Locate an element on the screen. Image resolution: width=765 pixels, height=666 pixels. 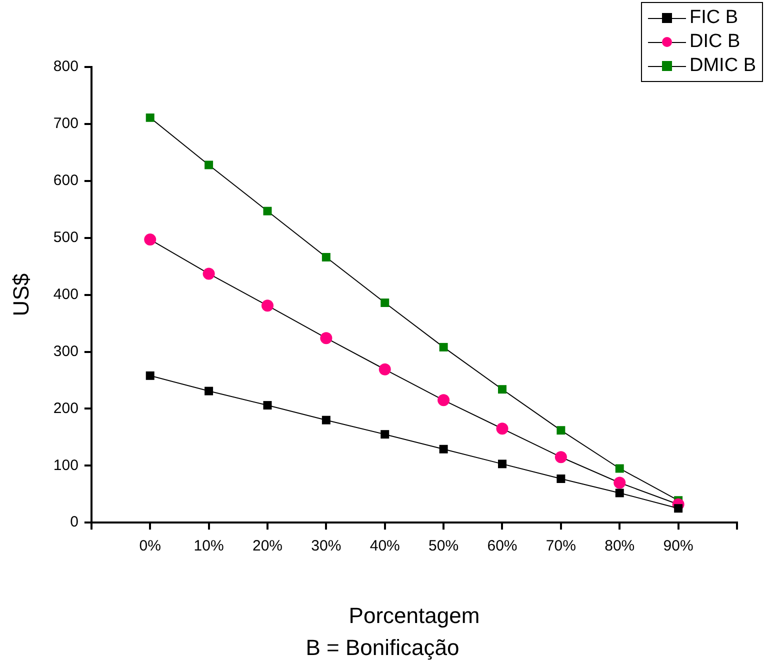
y-tick-label: 200 is located at coordinates (65, 408).